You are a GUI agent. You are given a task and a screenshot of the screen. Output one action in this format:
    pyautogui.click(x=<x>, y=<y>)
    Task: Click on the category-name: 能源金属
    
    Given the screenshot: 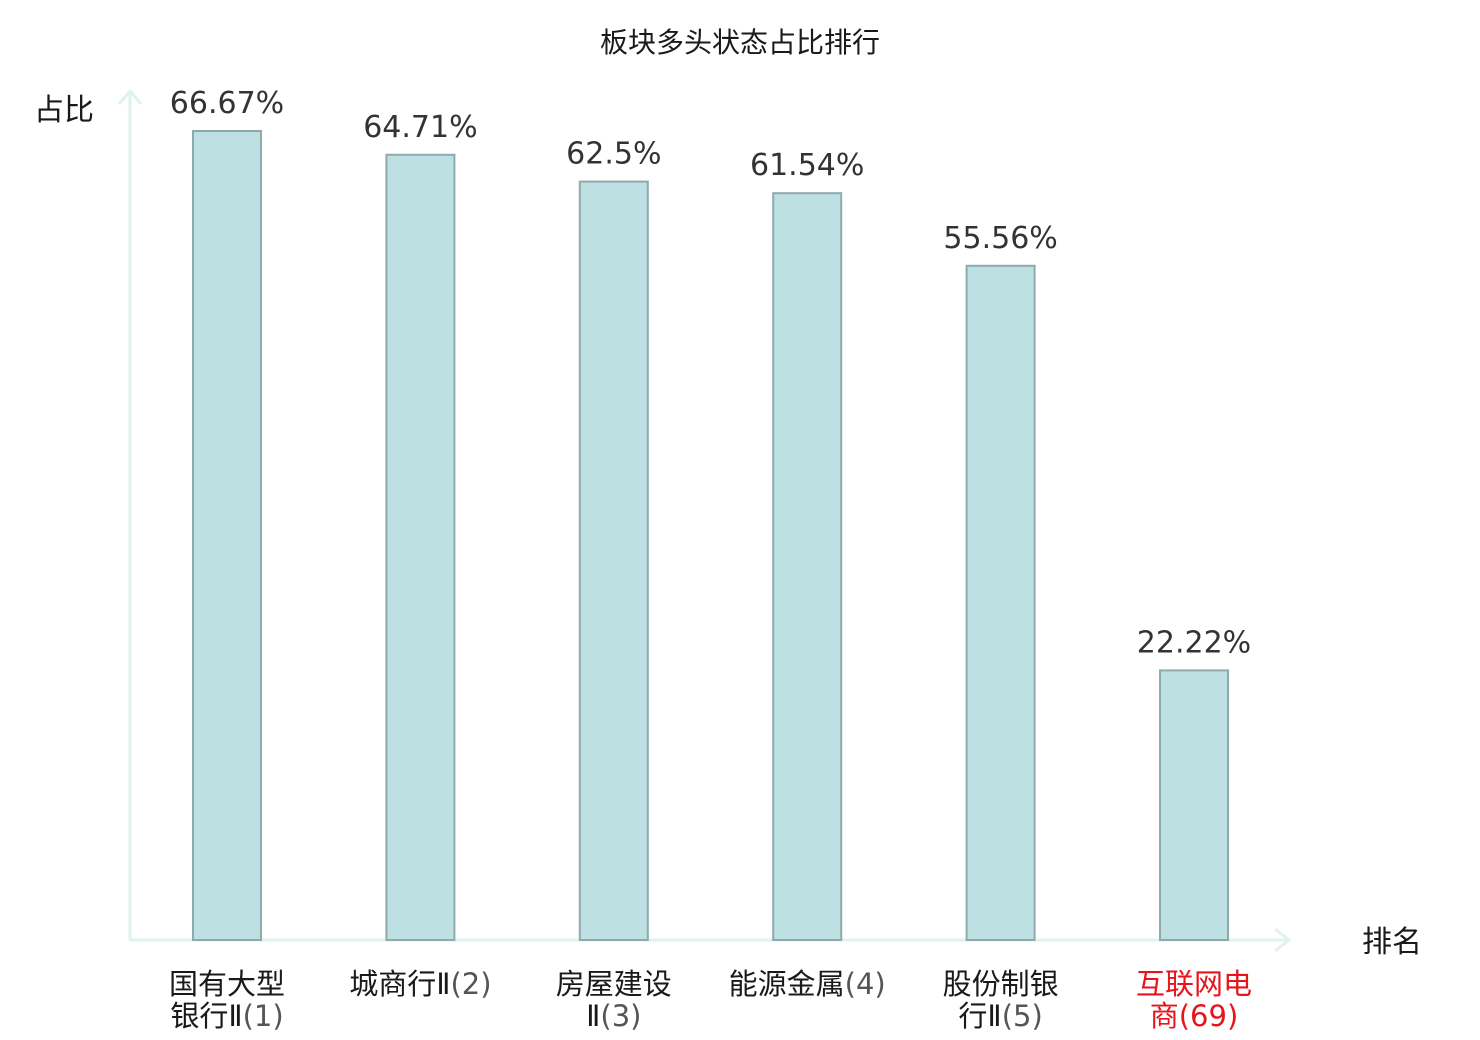 What is the action you would take?
    pyautogui.click(x=787, y=984)
    